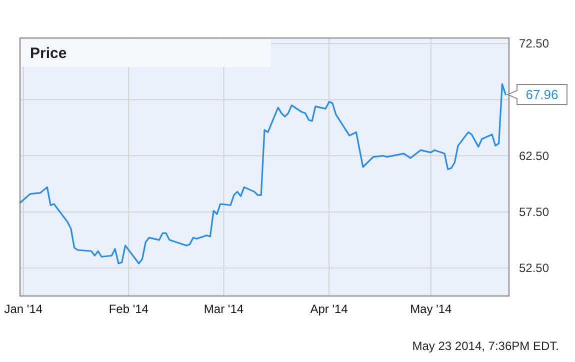  What do you see at coordinates (534, 211) in the screenshot?
I see `y-tick-label: 57.50` at bounding box center [534, 211].